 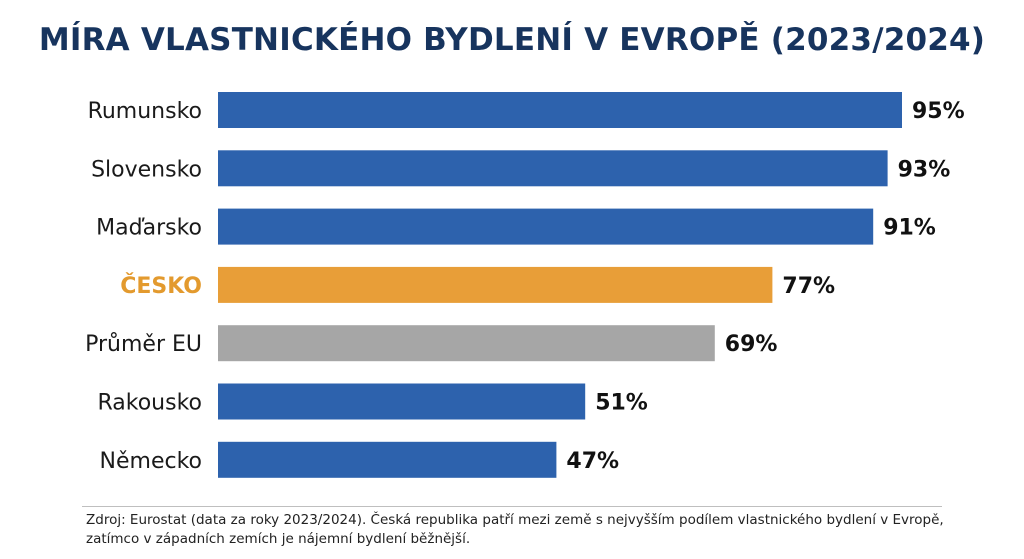 I want to click on footnote-divider, so click(x=512, y=506).